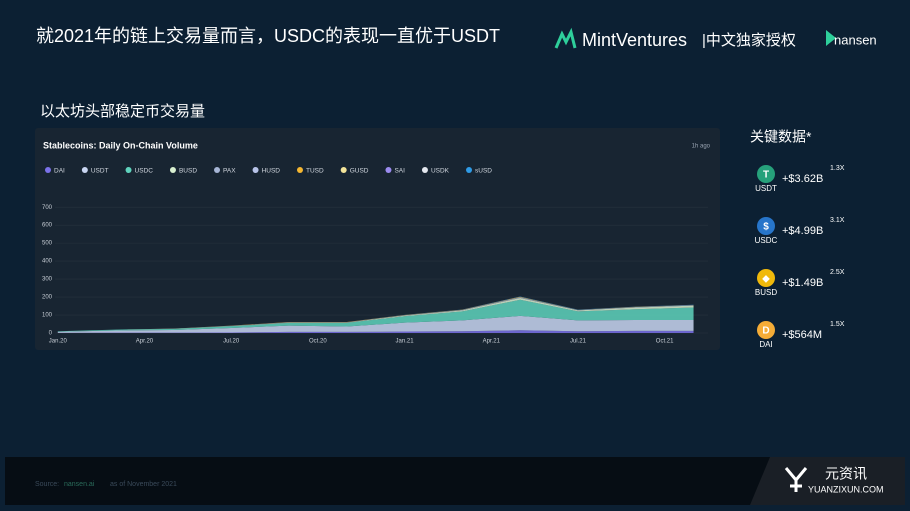 This screenshot has width=910, height=511. I want to click on coin-value: +$4.99B, so click(802, 231).